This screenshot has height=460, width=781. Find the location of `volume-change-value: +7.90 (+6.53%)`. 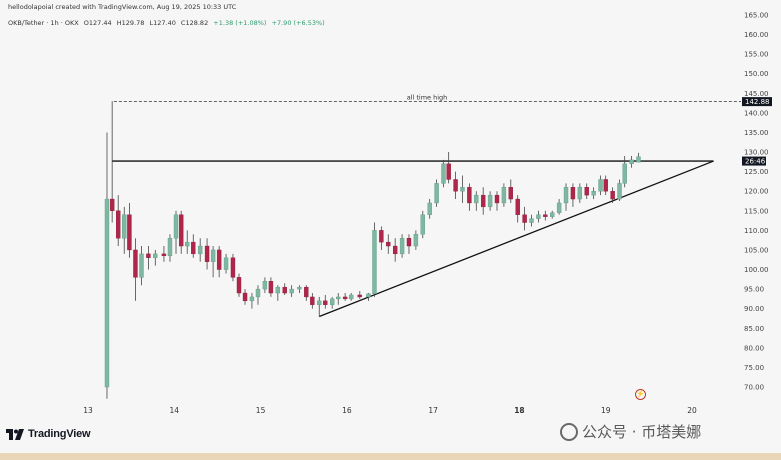

volume-change-value: +7.90 (+6.53%) is located at coordinates (298, 23).